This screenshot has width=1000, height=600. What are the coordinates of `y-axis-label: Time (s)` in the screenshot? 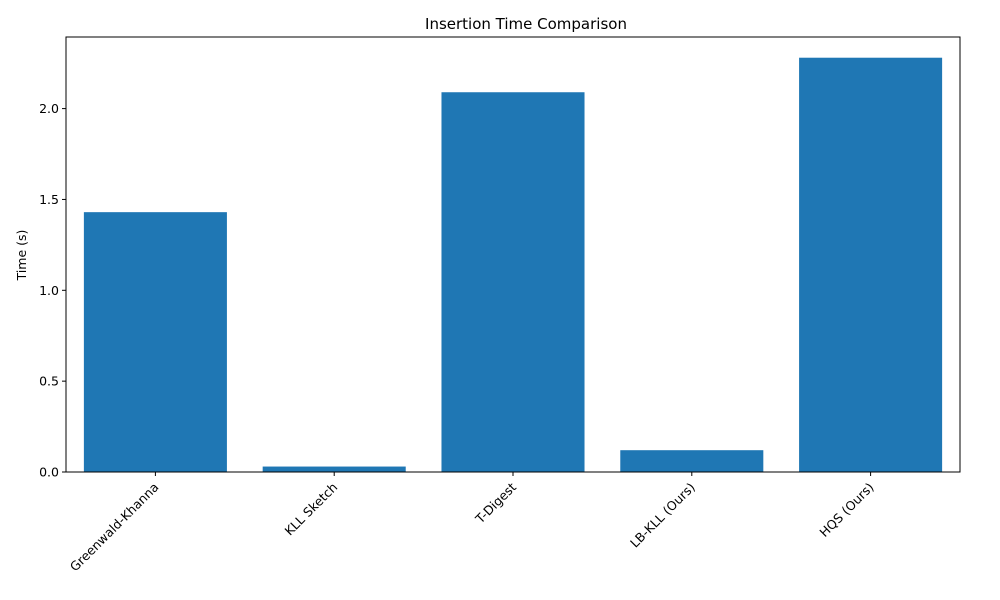 It's located at (21, 256).